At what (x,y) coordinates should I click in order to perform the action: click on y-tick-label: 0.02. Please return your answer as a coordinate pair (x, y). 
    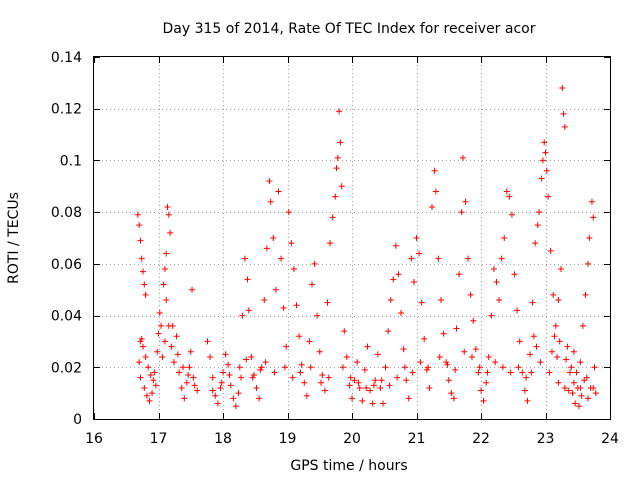
    Looking at the image, I should click on (66, 368).